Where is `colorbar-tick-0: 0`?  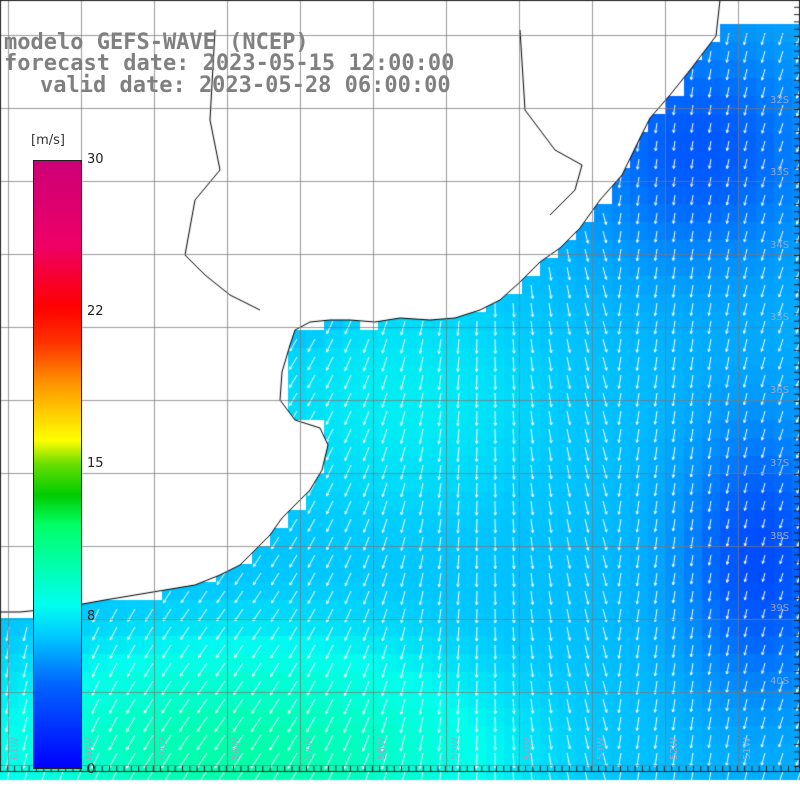 colorbar-tick-0: 0 is located at coordinates (91, 769).